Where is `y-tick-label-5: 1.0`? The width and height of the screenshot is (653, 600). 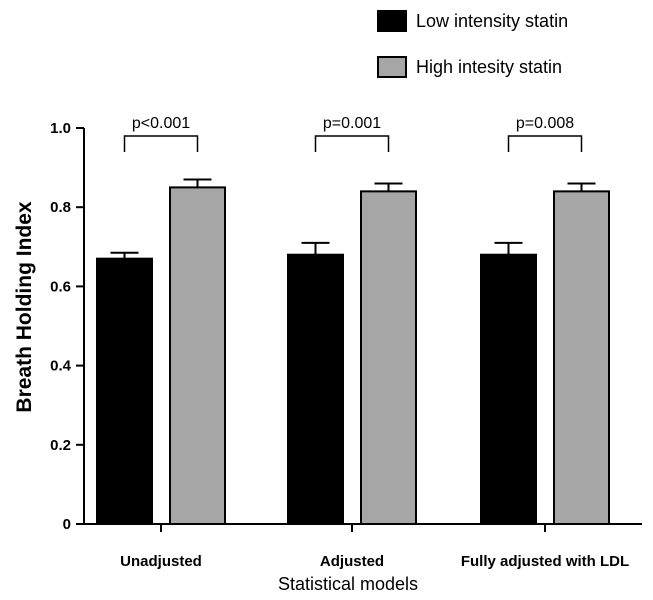
y-tick-label-5: 1.0 is located at coordinates (60, 128).